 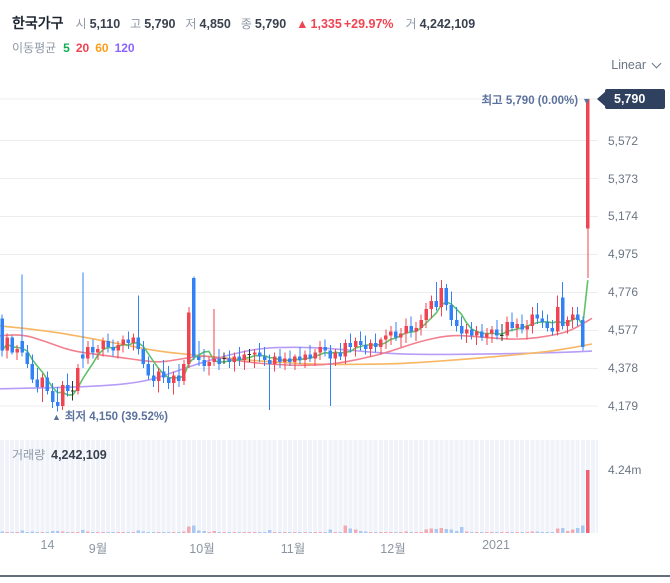 I want to click on x-axis-label: 11월, so click(x=293, y=549).